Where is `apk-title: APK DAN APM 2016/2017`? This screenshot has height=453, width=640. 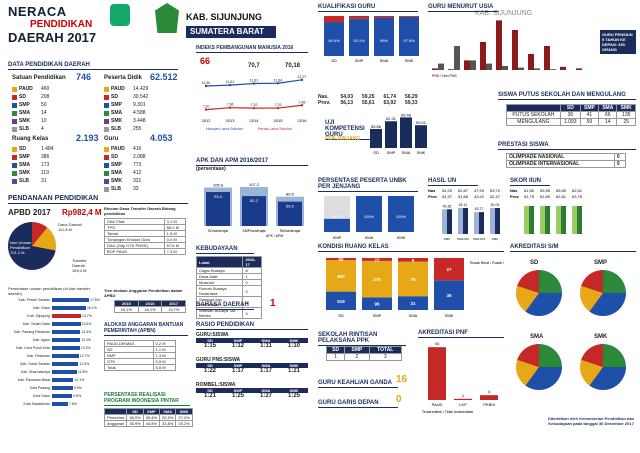 apk-title: APK DAN APM 2016/2017 is located at coordinates (252, 162).